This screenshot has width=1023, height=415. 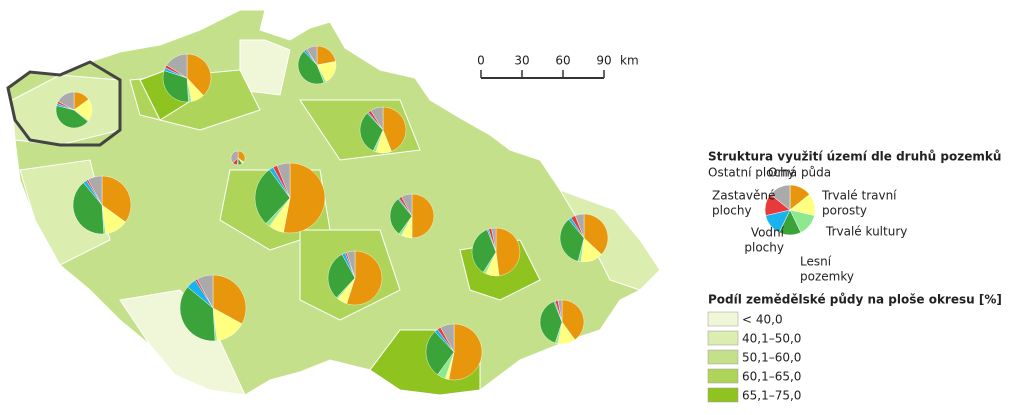 I want to click on scale-label: 30, so click(x=521, y=61).